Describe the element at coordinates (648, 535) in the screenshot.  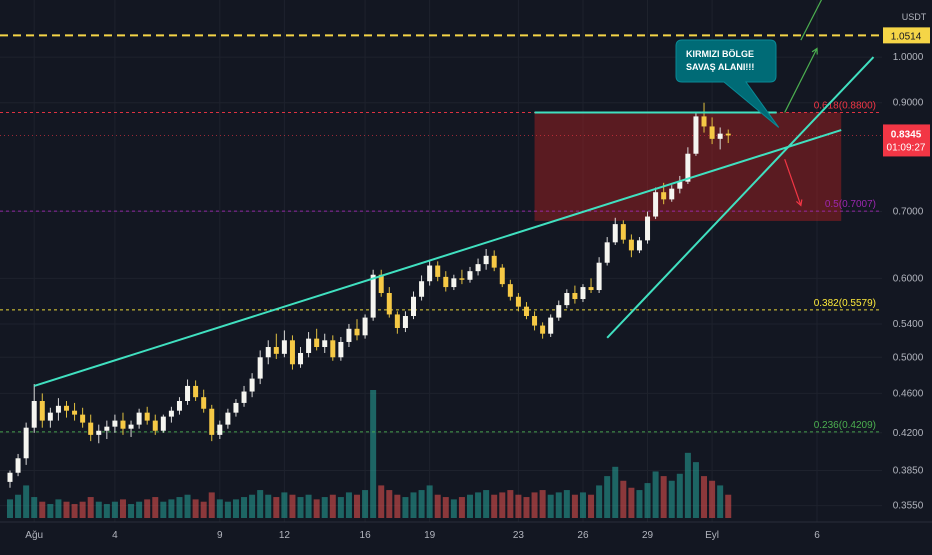
I see `time-tick-label: 29` at that location.